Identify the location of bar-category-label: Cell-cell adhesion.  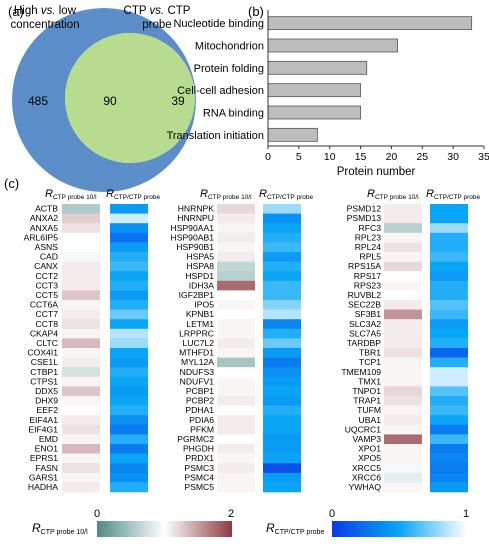
(220, 91).